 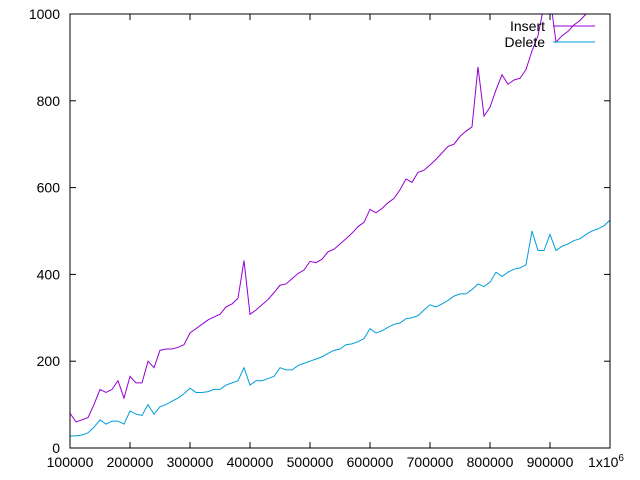 What do you see at coordinates (49, 188) in the screenshot?
I see `y-tick-label: 600` at bounding box center [49, 188].